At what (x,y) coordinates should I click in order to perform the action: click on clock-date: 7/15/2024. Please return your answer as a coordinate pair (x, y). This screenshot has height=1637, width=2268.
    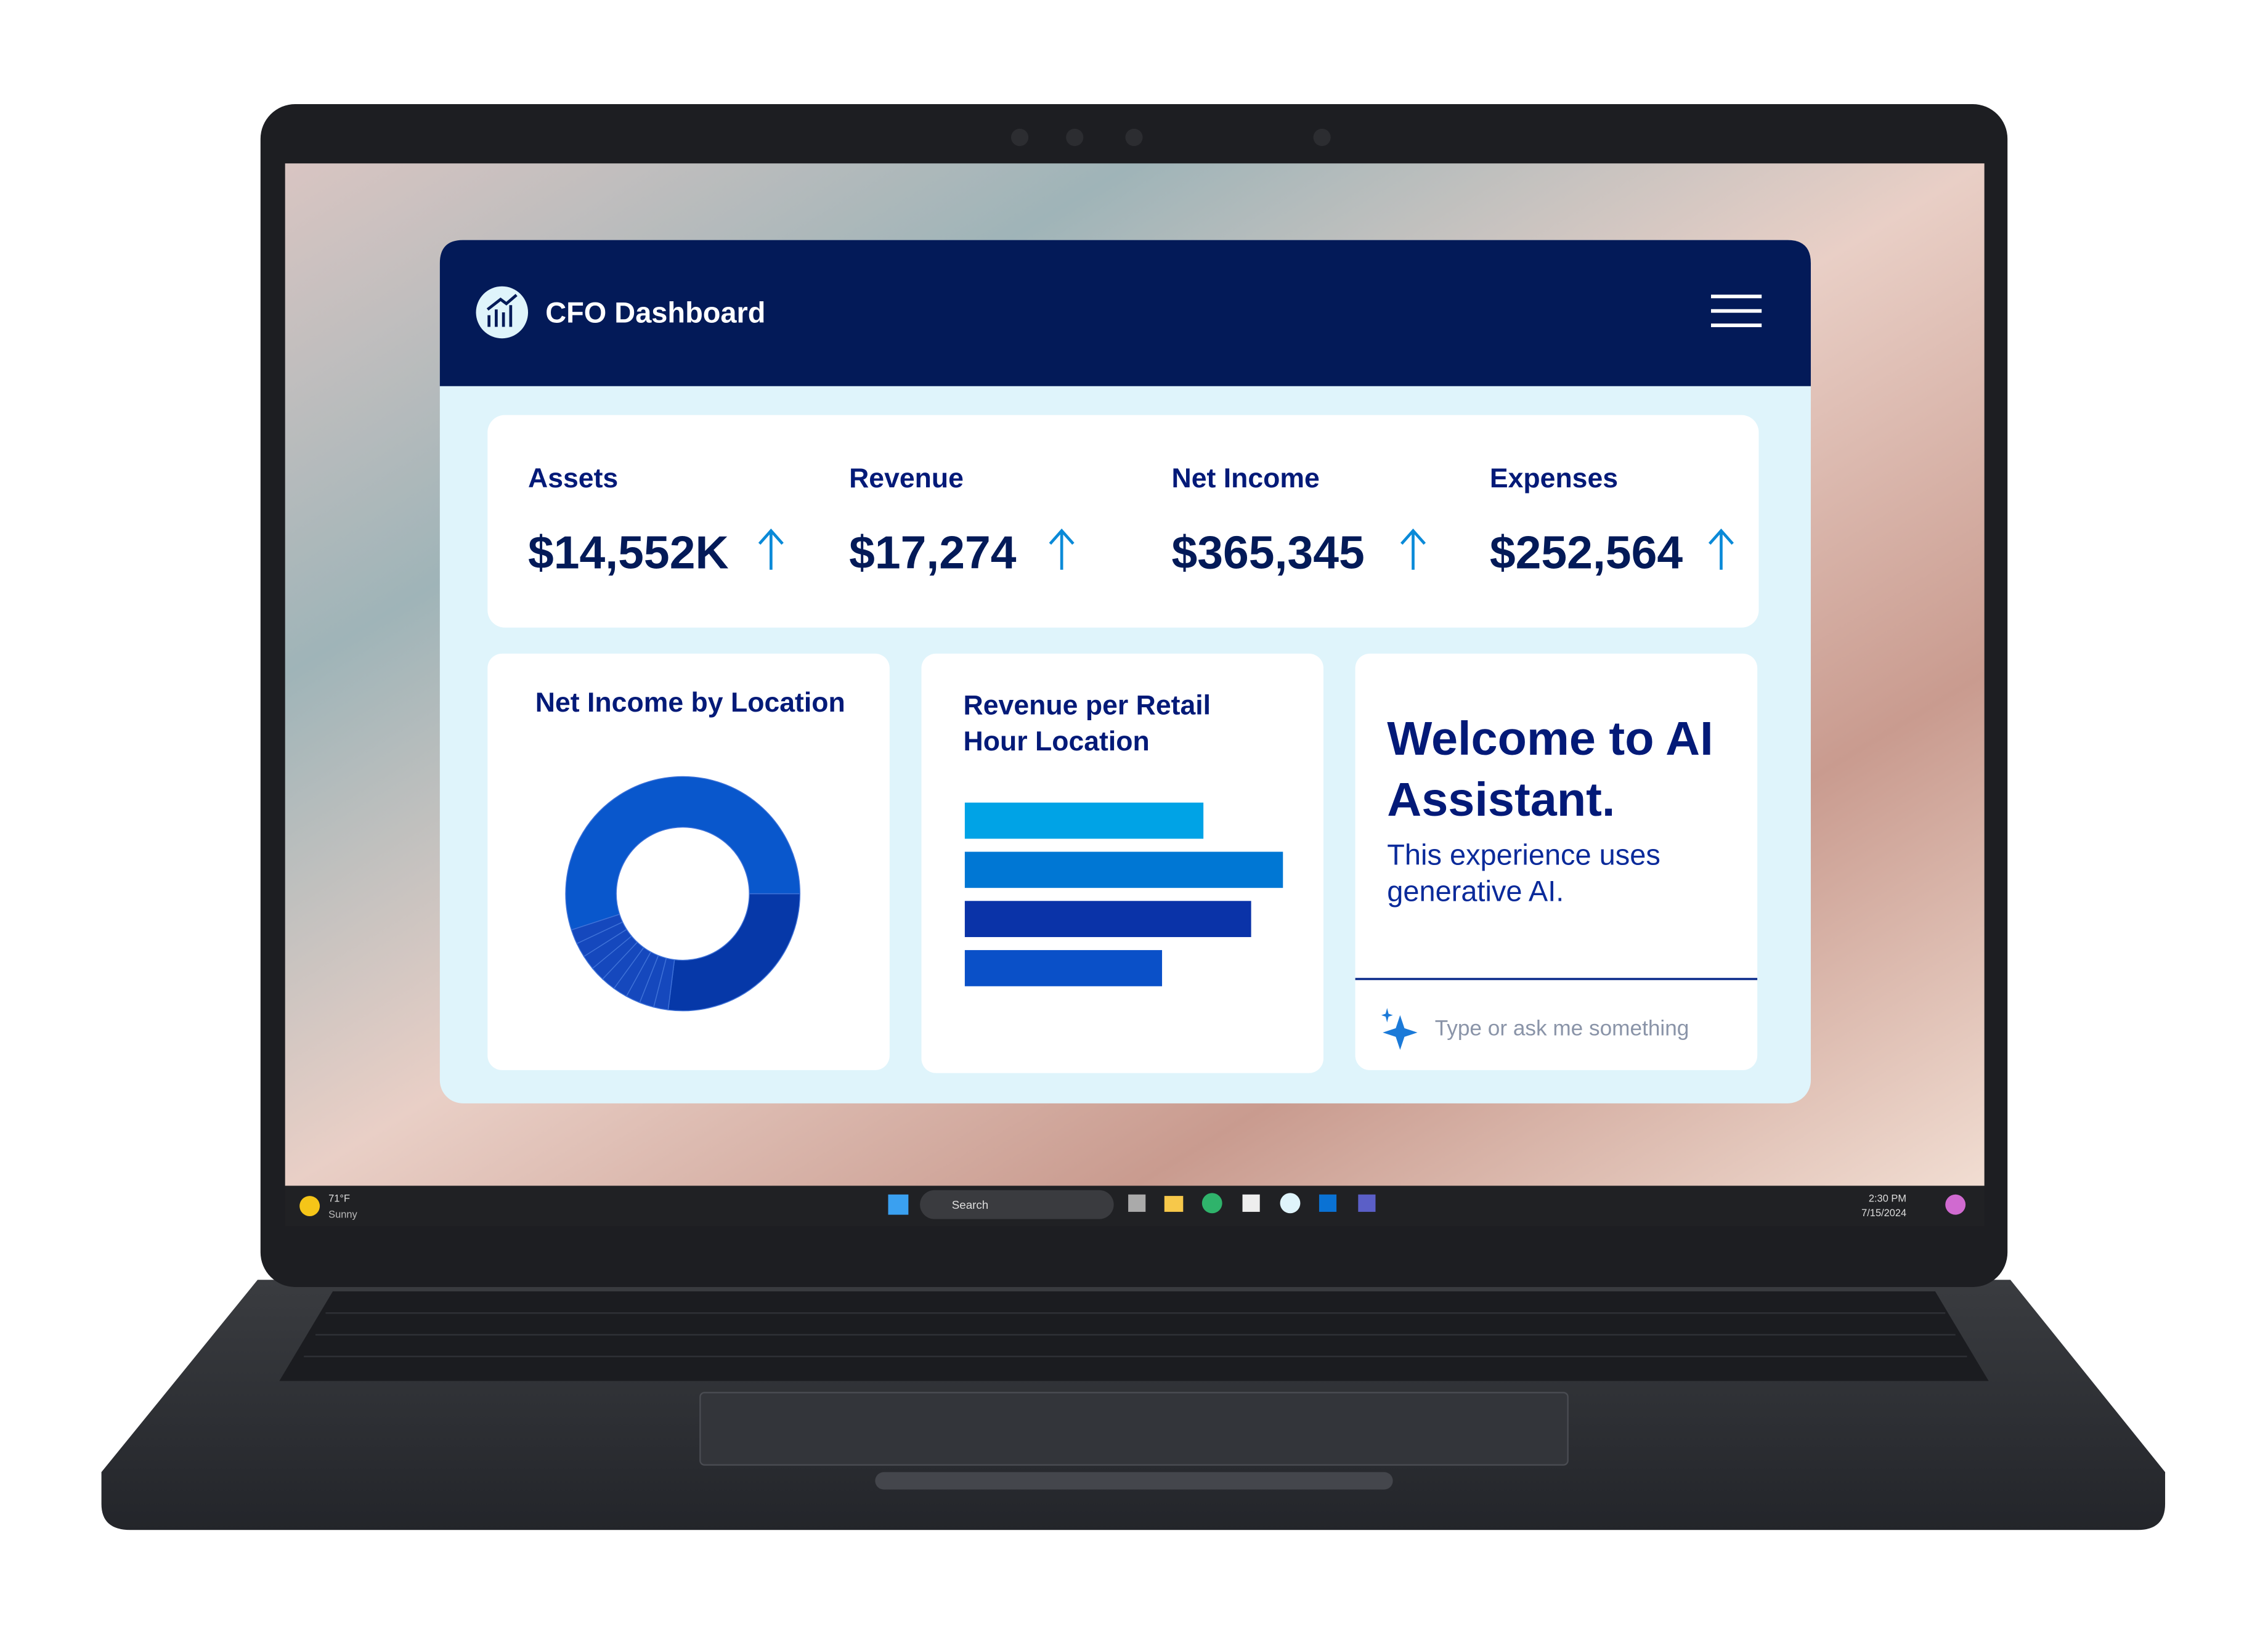
    Looking at the image, I should click on (1883, 1214).